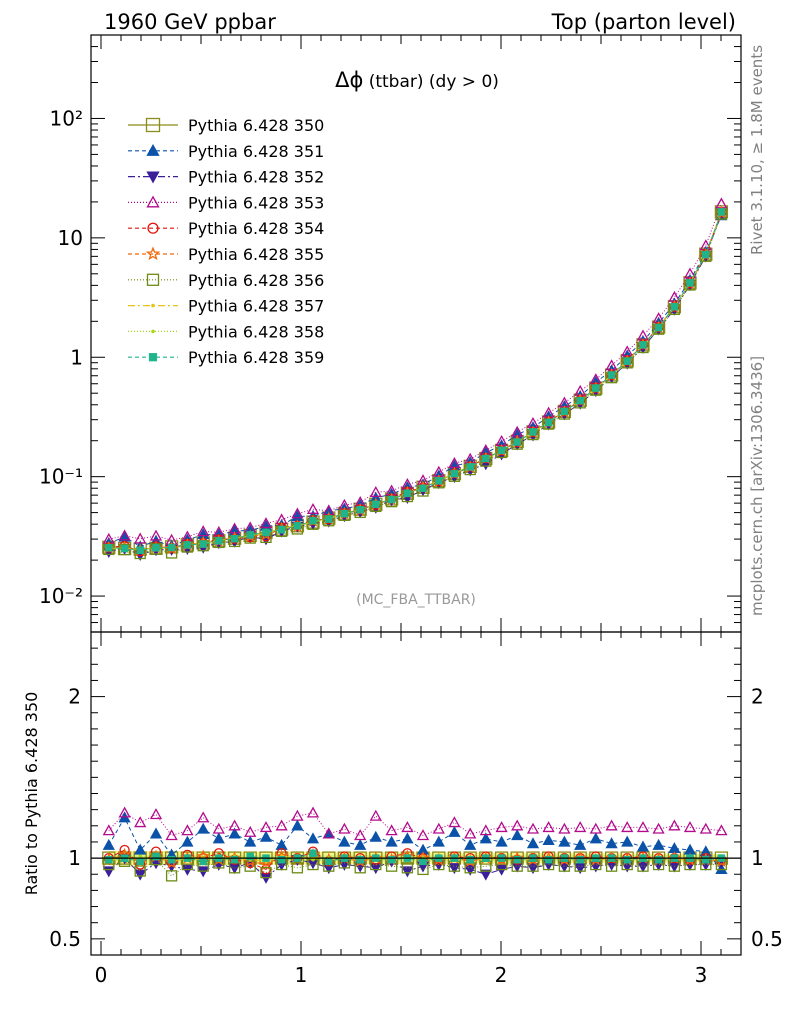 This screenshot has height=1024, width=786. I want to click on y-tick-label: 0.5, so click(65, 939).